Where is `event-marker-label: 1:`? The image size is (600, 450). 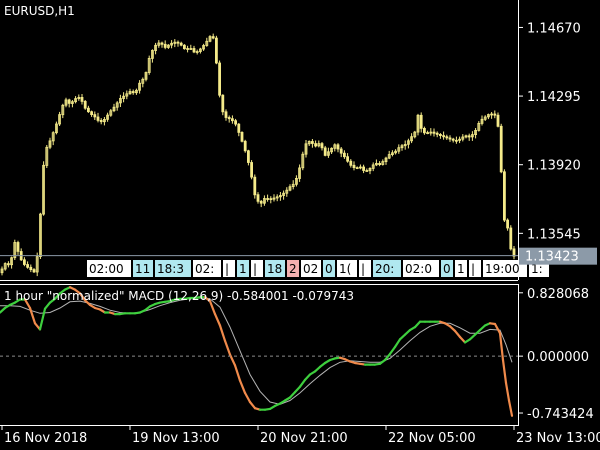 event-marker-label: 1: is located at coordinates (537, 269).